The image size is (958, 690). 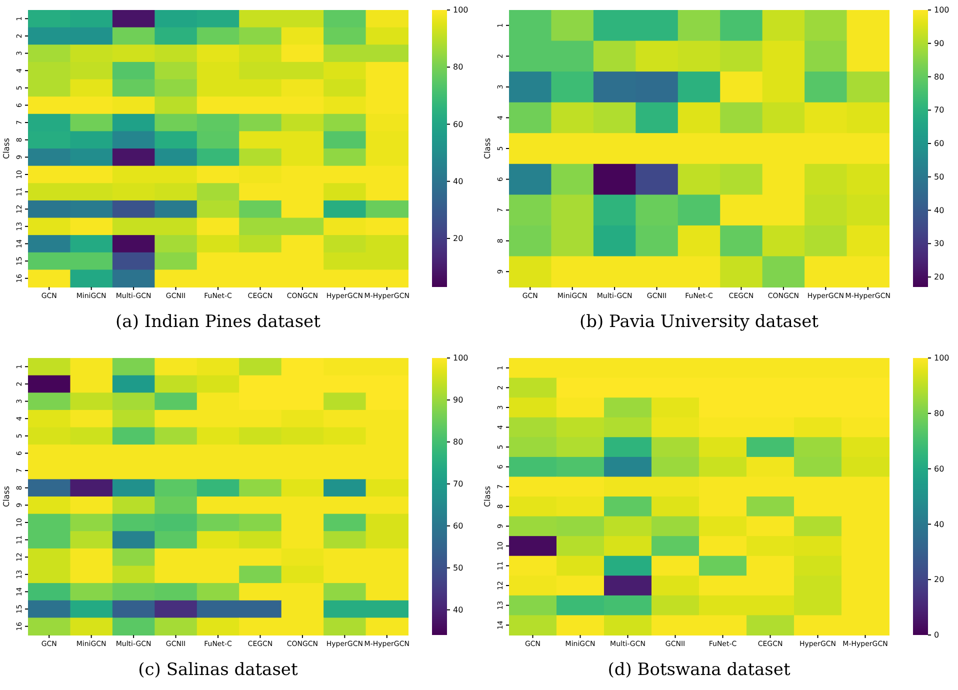 What do you see at coordinates (218, 322) in the screenshot?
I see `text: (a) Indian Pines dataset` at bounding box center [218, 322].